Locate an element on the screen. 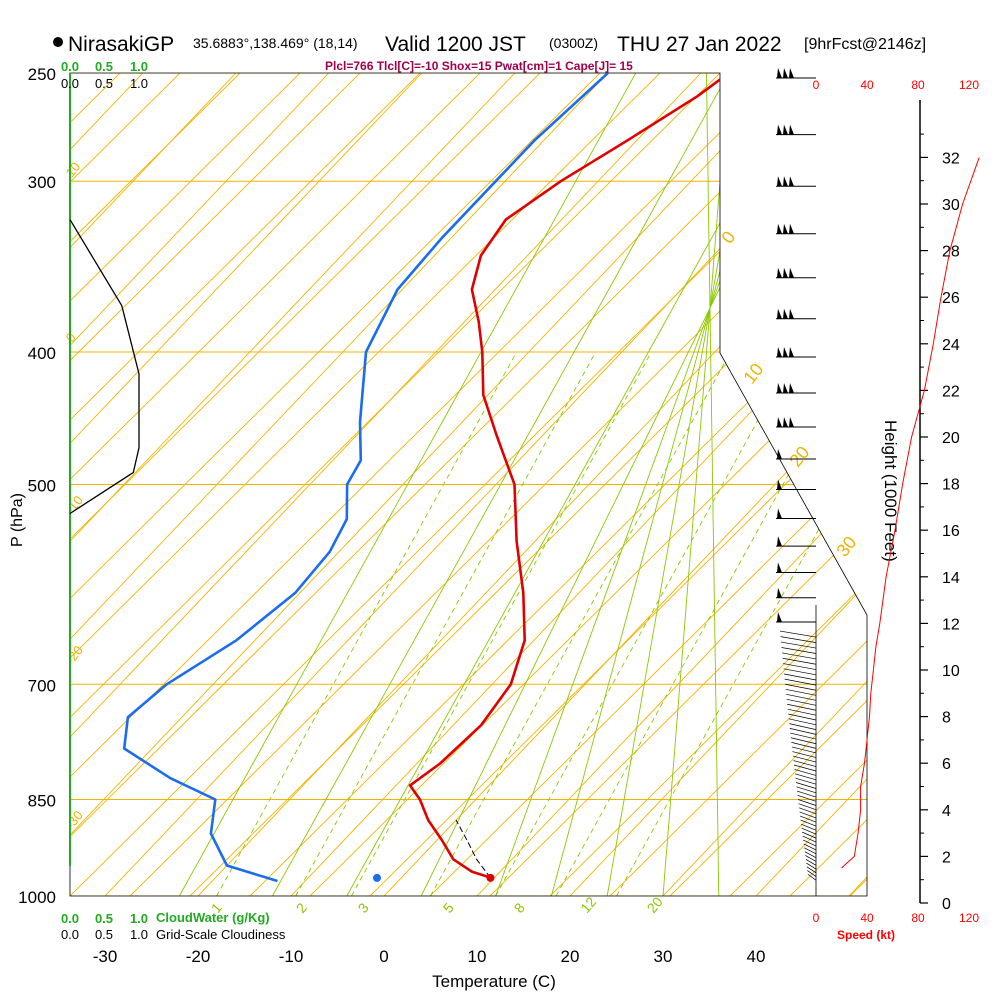 The image size is (1000, 1000). cloudiness-tick-top: 0.5 is located at coordinates (104, 83).